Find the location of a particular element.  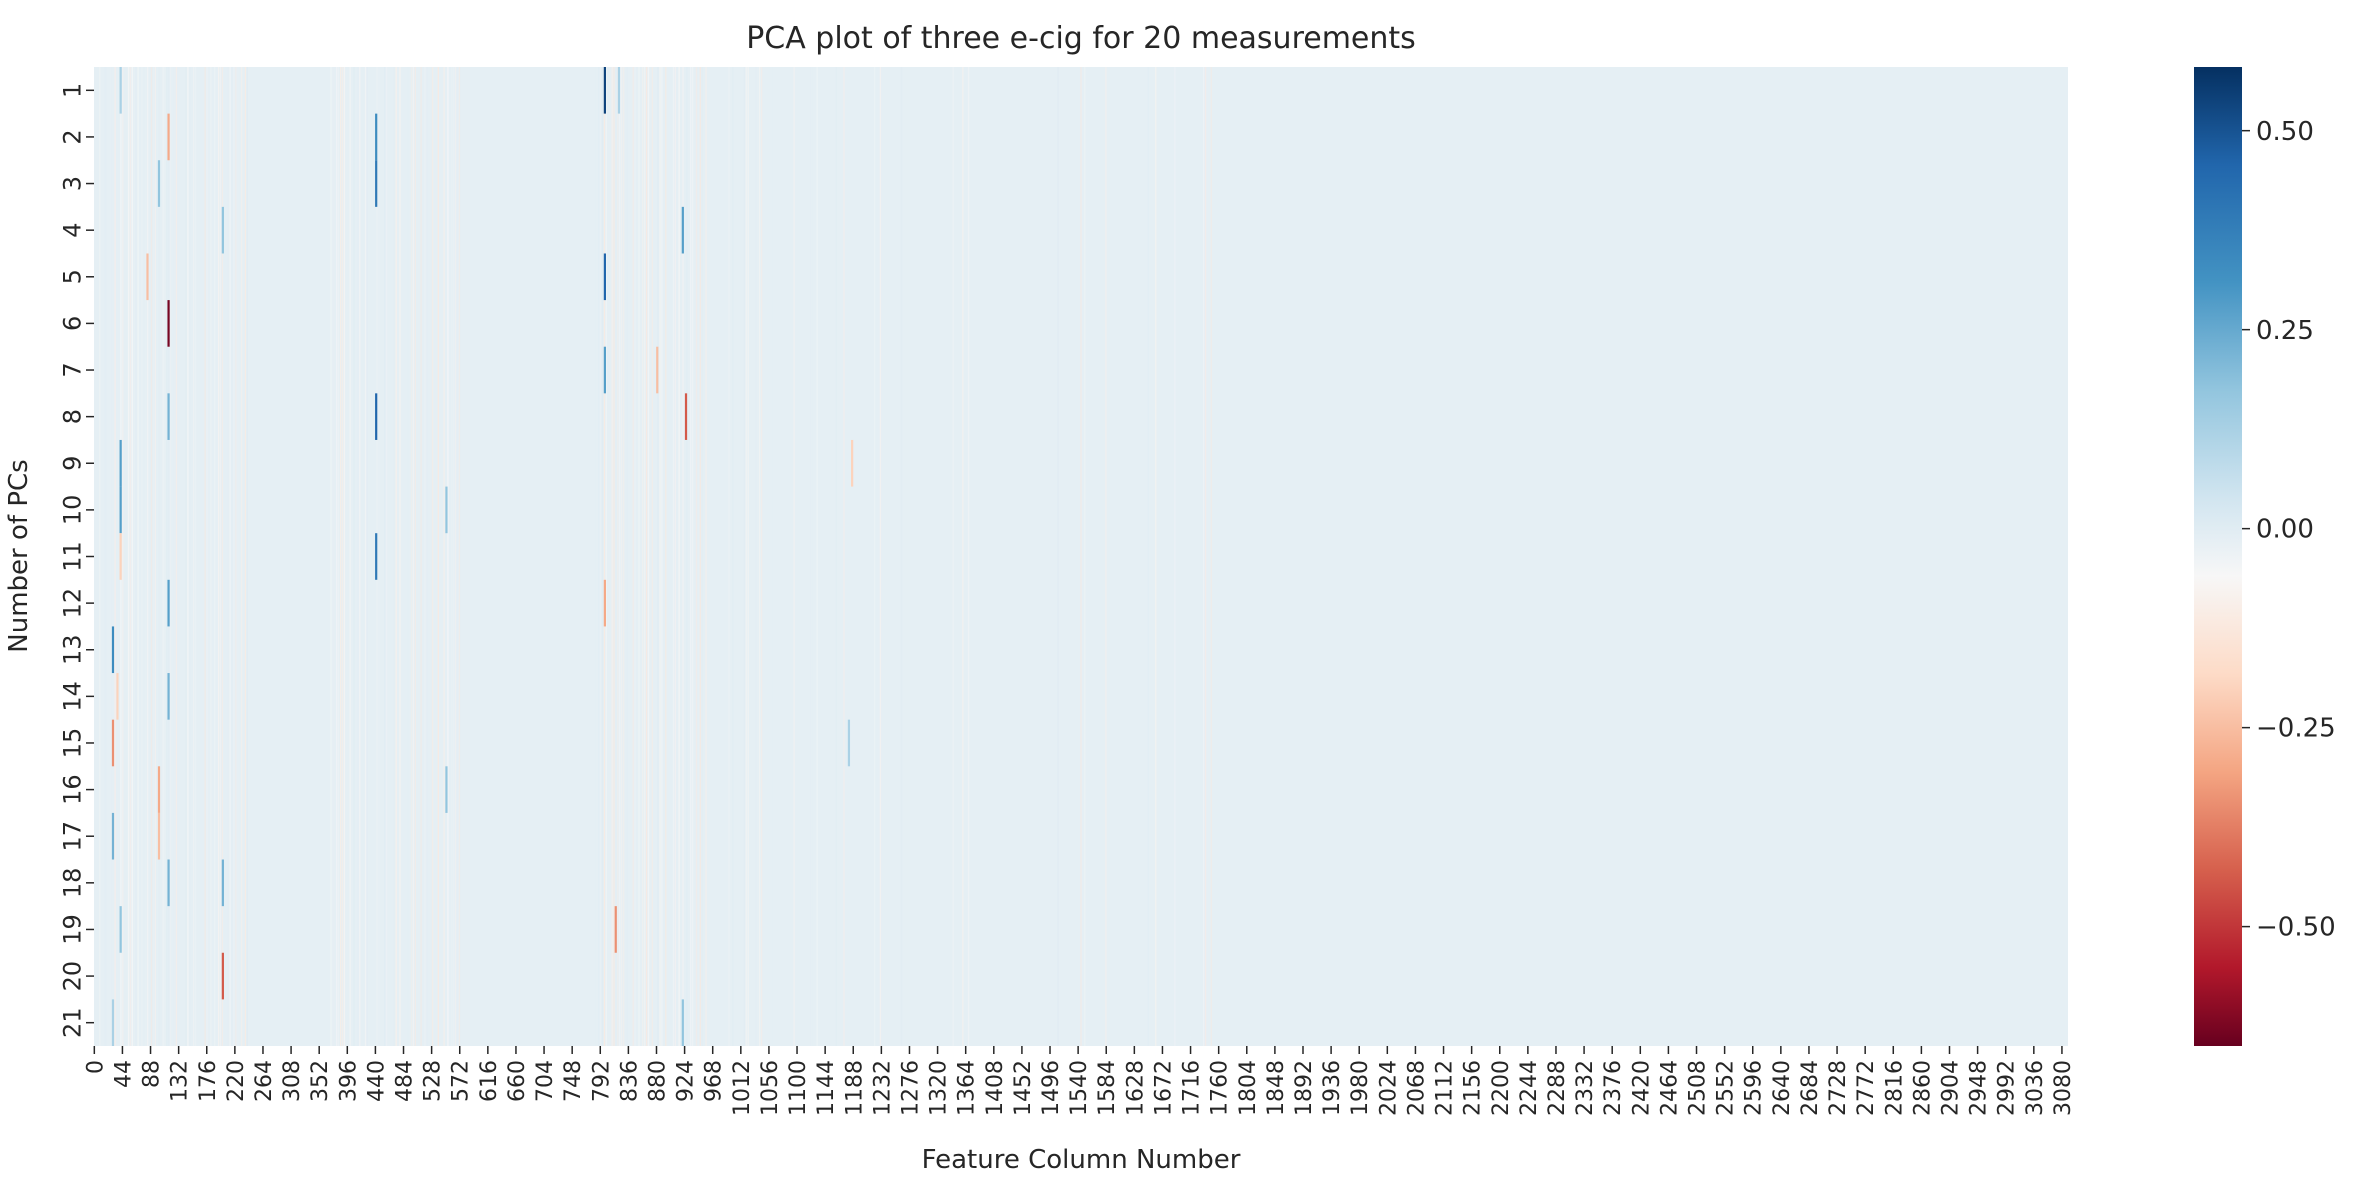

x-tick-label: 660 is located at coordinates (517, 1081).